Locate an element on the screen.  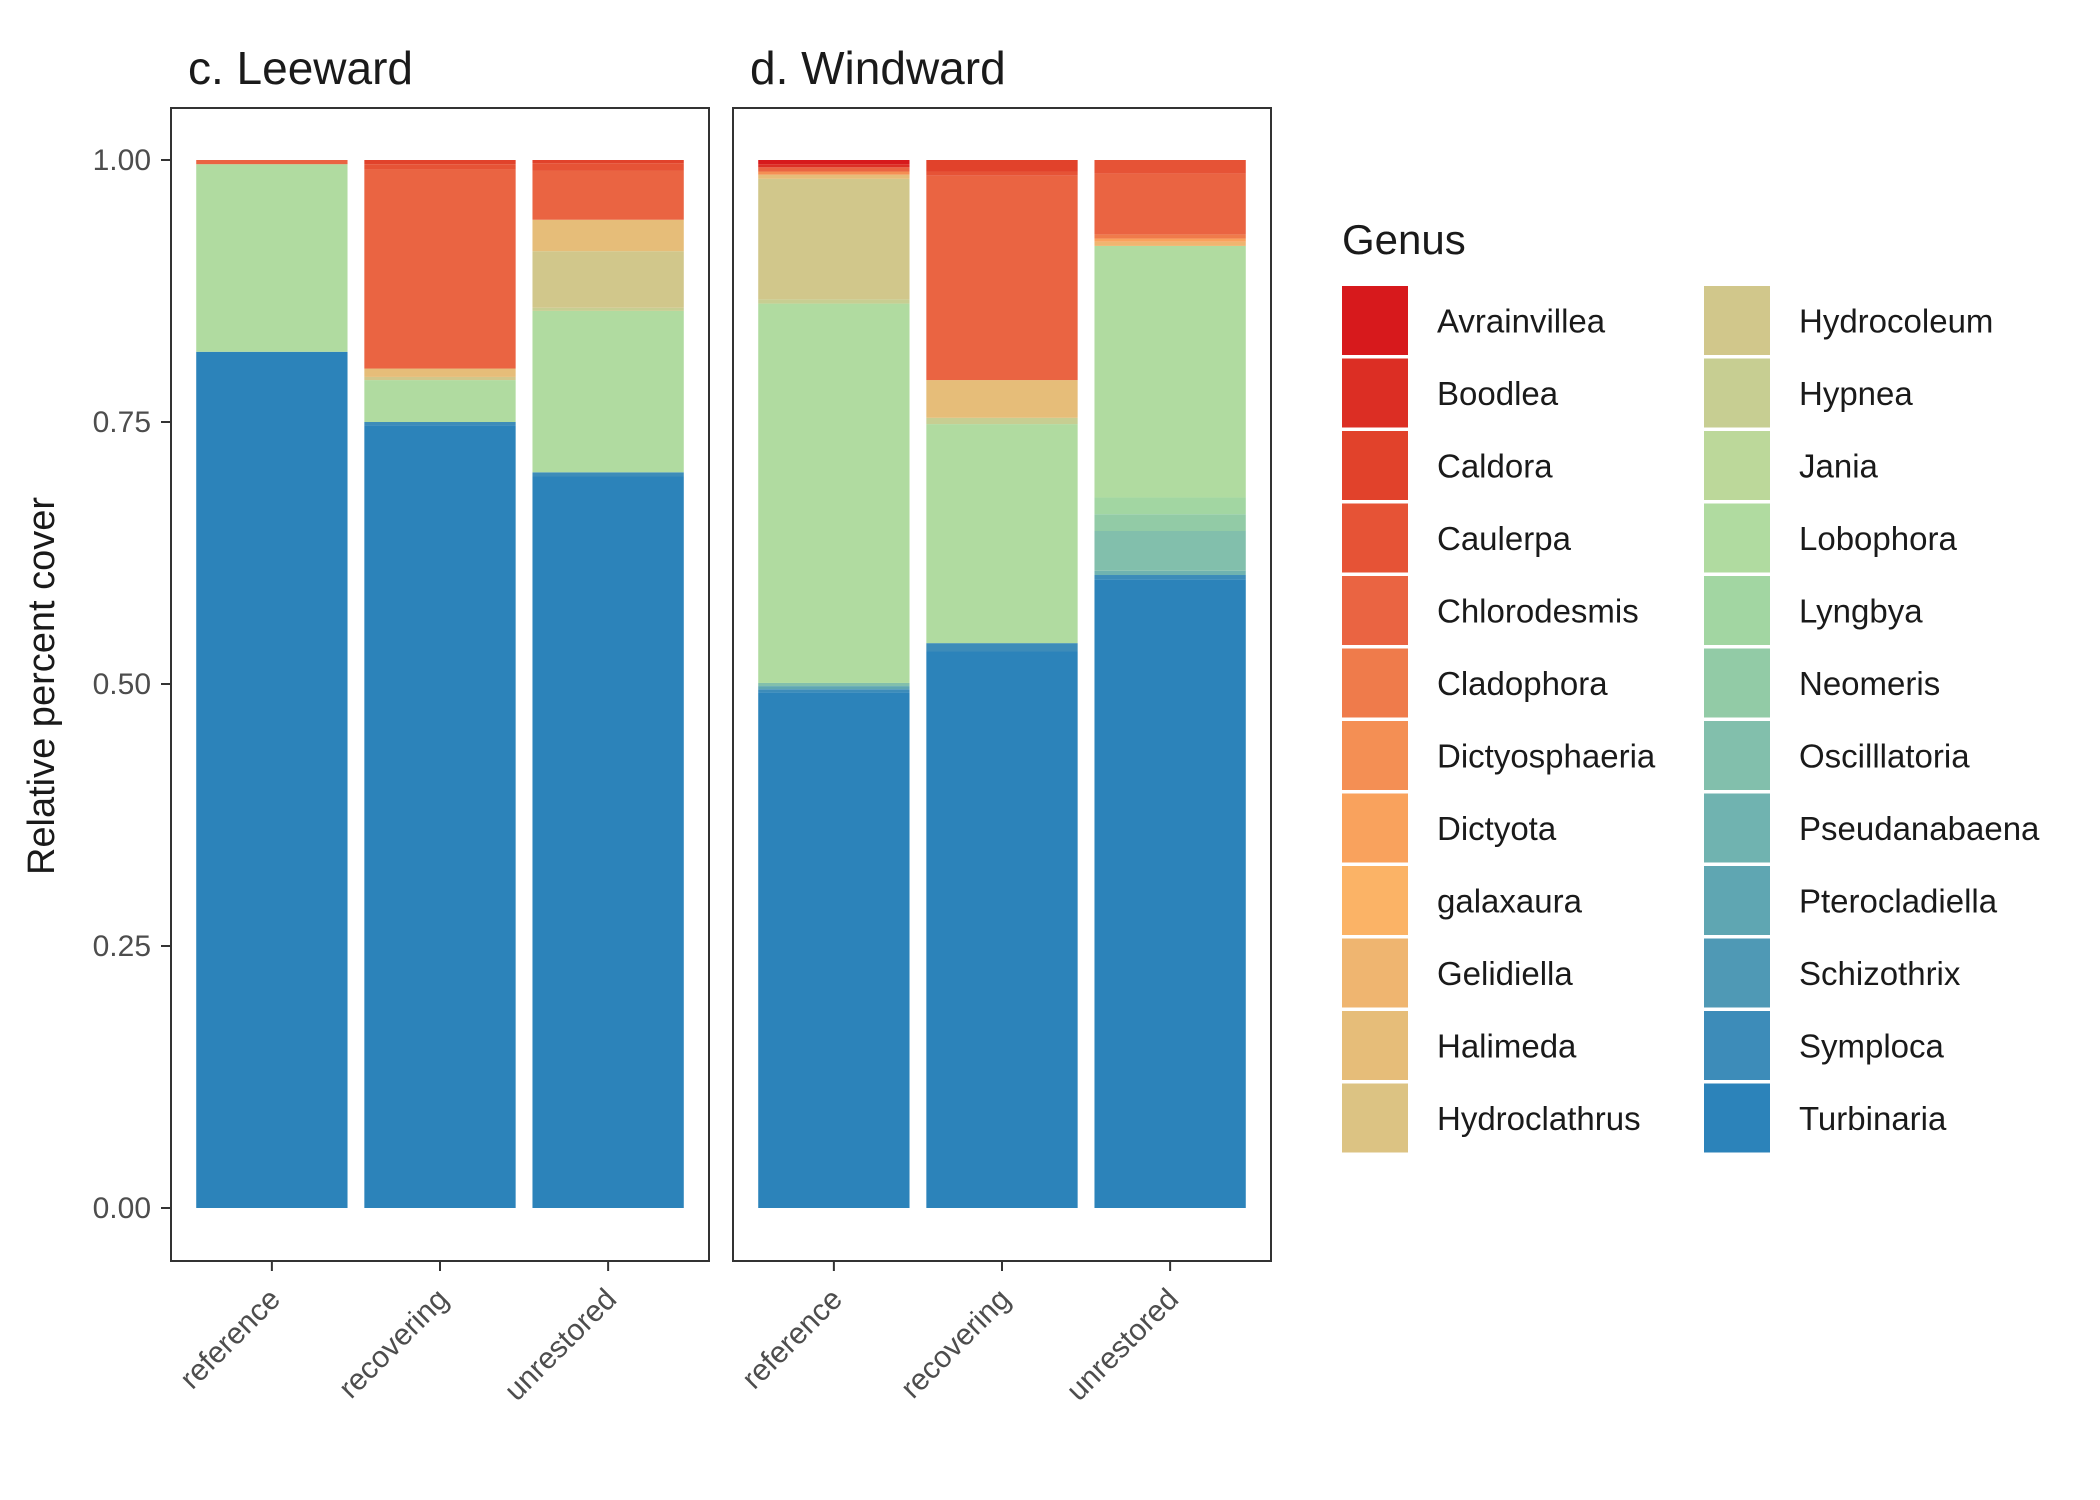
legend-item: Turbinaria is located at coordinates (1825, 1118).